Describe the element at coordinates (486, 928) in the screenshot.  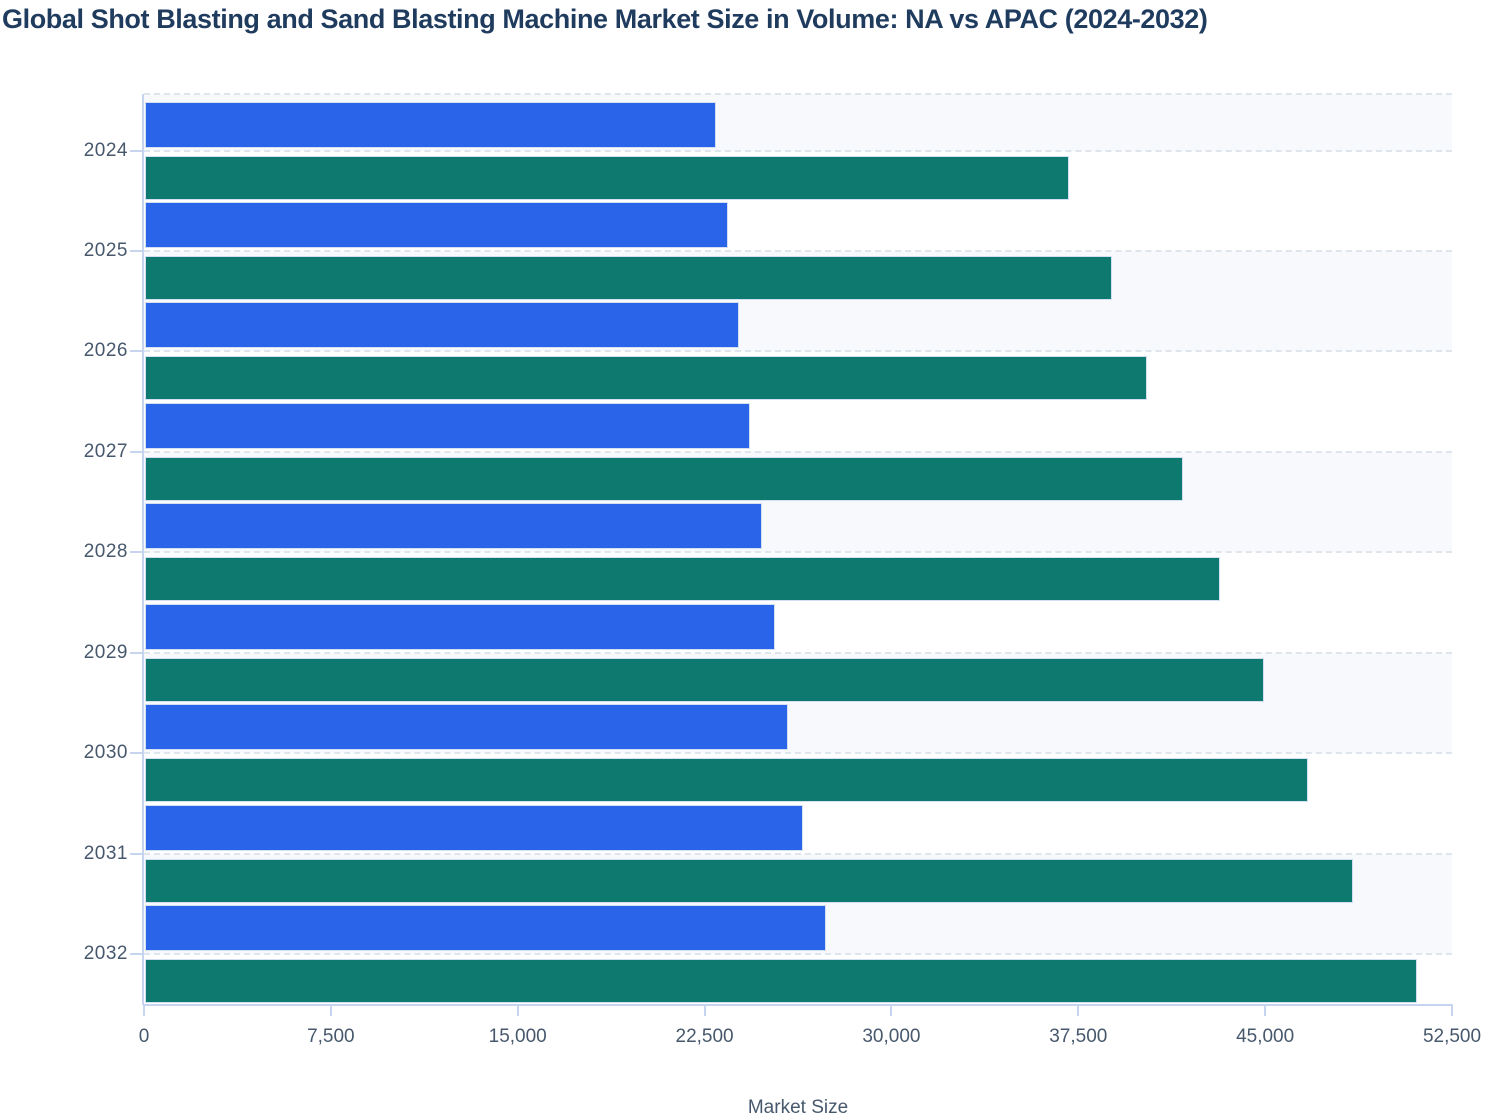
I see `bar-na-2032` at that location.